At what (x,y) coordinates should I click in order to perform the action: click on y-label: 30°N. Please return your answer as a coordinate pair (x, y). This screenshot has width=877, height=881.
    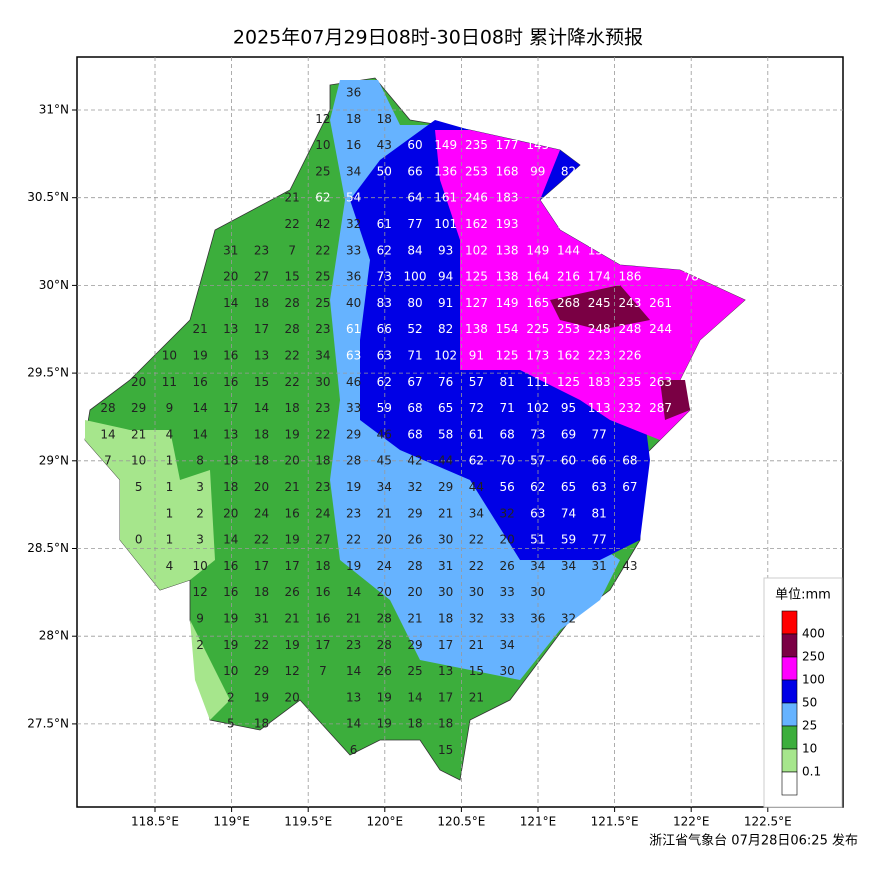
    Looking at the image, I should click on (54, 285).